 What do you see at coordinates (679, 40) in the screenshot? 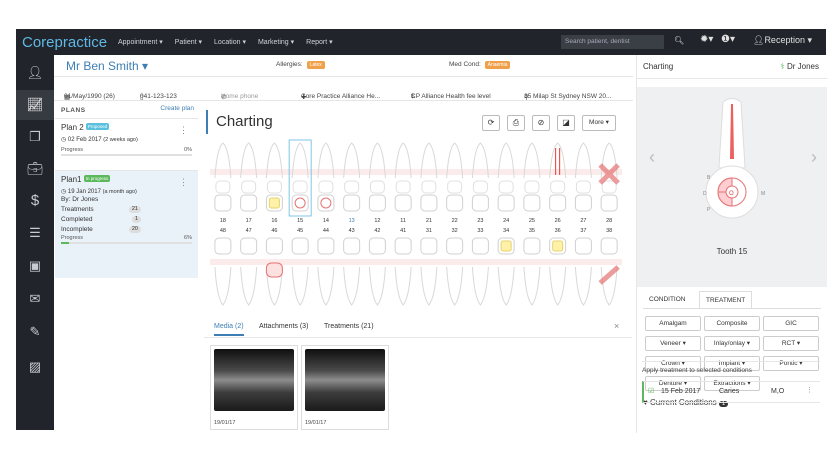
I see `search-icon: 🔍︎` at bounding box center [679, 40].